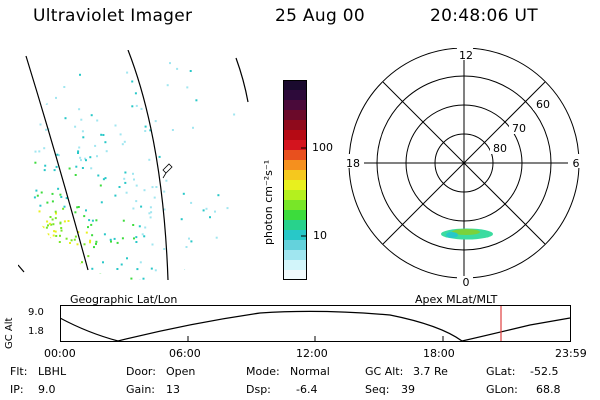 The image size is (600, 400). I want to click on colorbar-unit-label: photon cm⁻²s⁻¹, so click(268, 202).